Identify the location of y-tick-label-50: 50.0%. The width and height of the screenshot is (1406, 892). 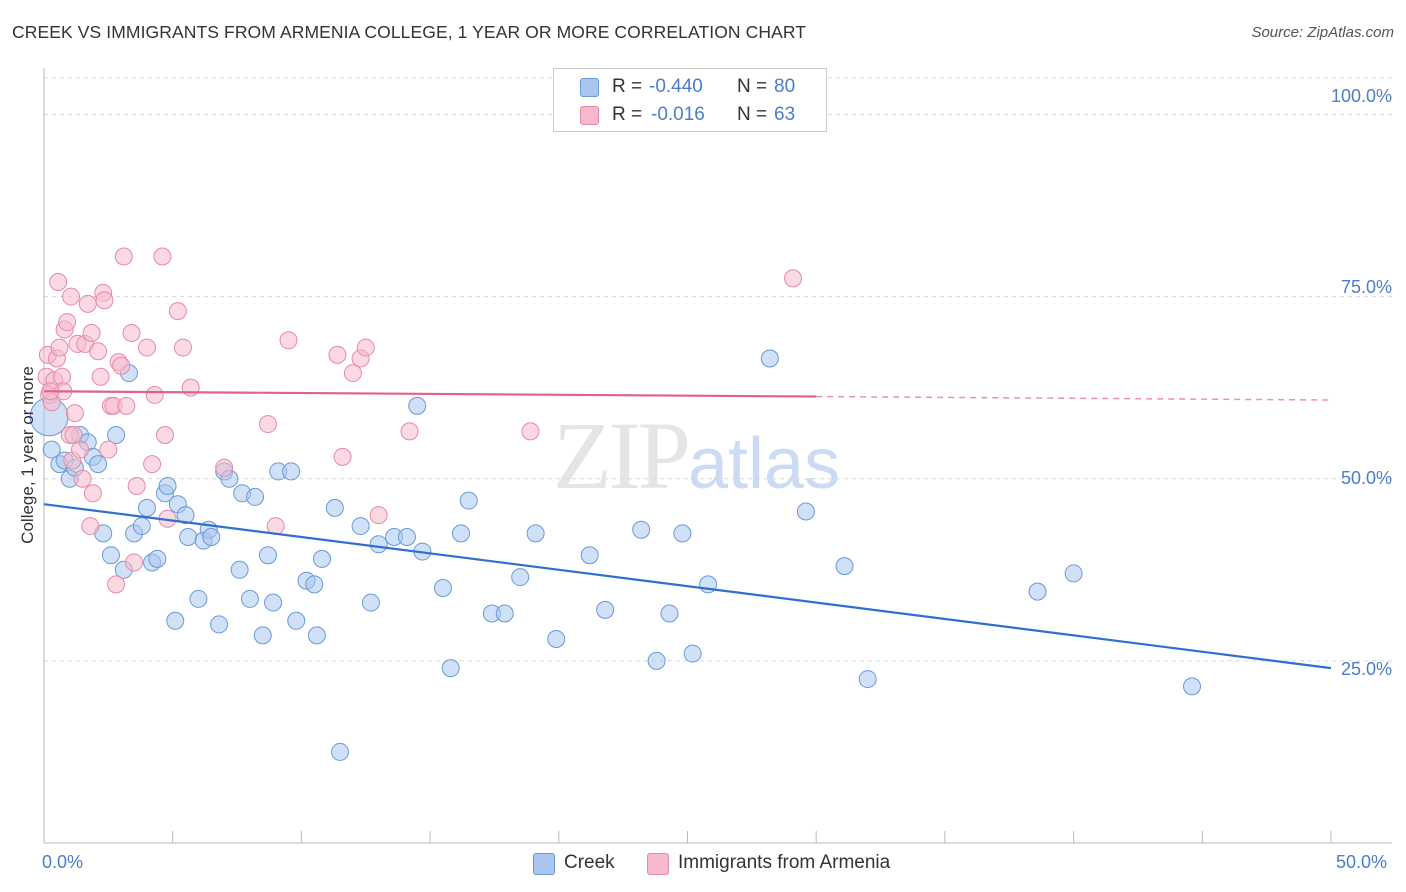
(1366, 478).